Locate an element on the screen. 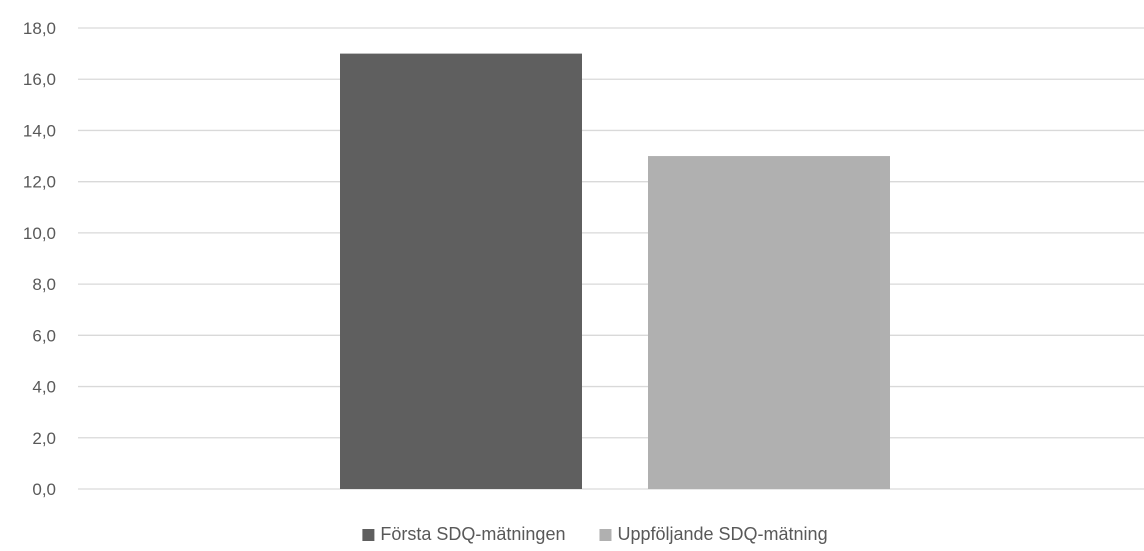 The height and width of the screenshot is (551, 1144). y-axis-tick-labels: 0,0 2,0 4,0 6,0 8,0 10,0 12,0 14,0 16,0 18,0 is located at coordinates (39, 259).